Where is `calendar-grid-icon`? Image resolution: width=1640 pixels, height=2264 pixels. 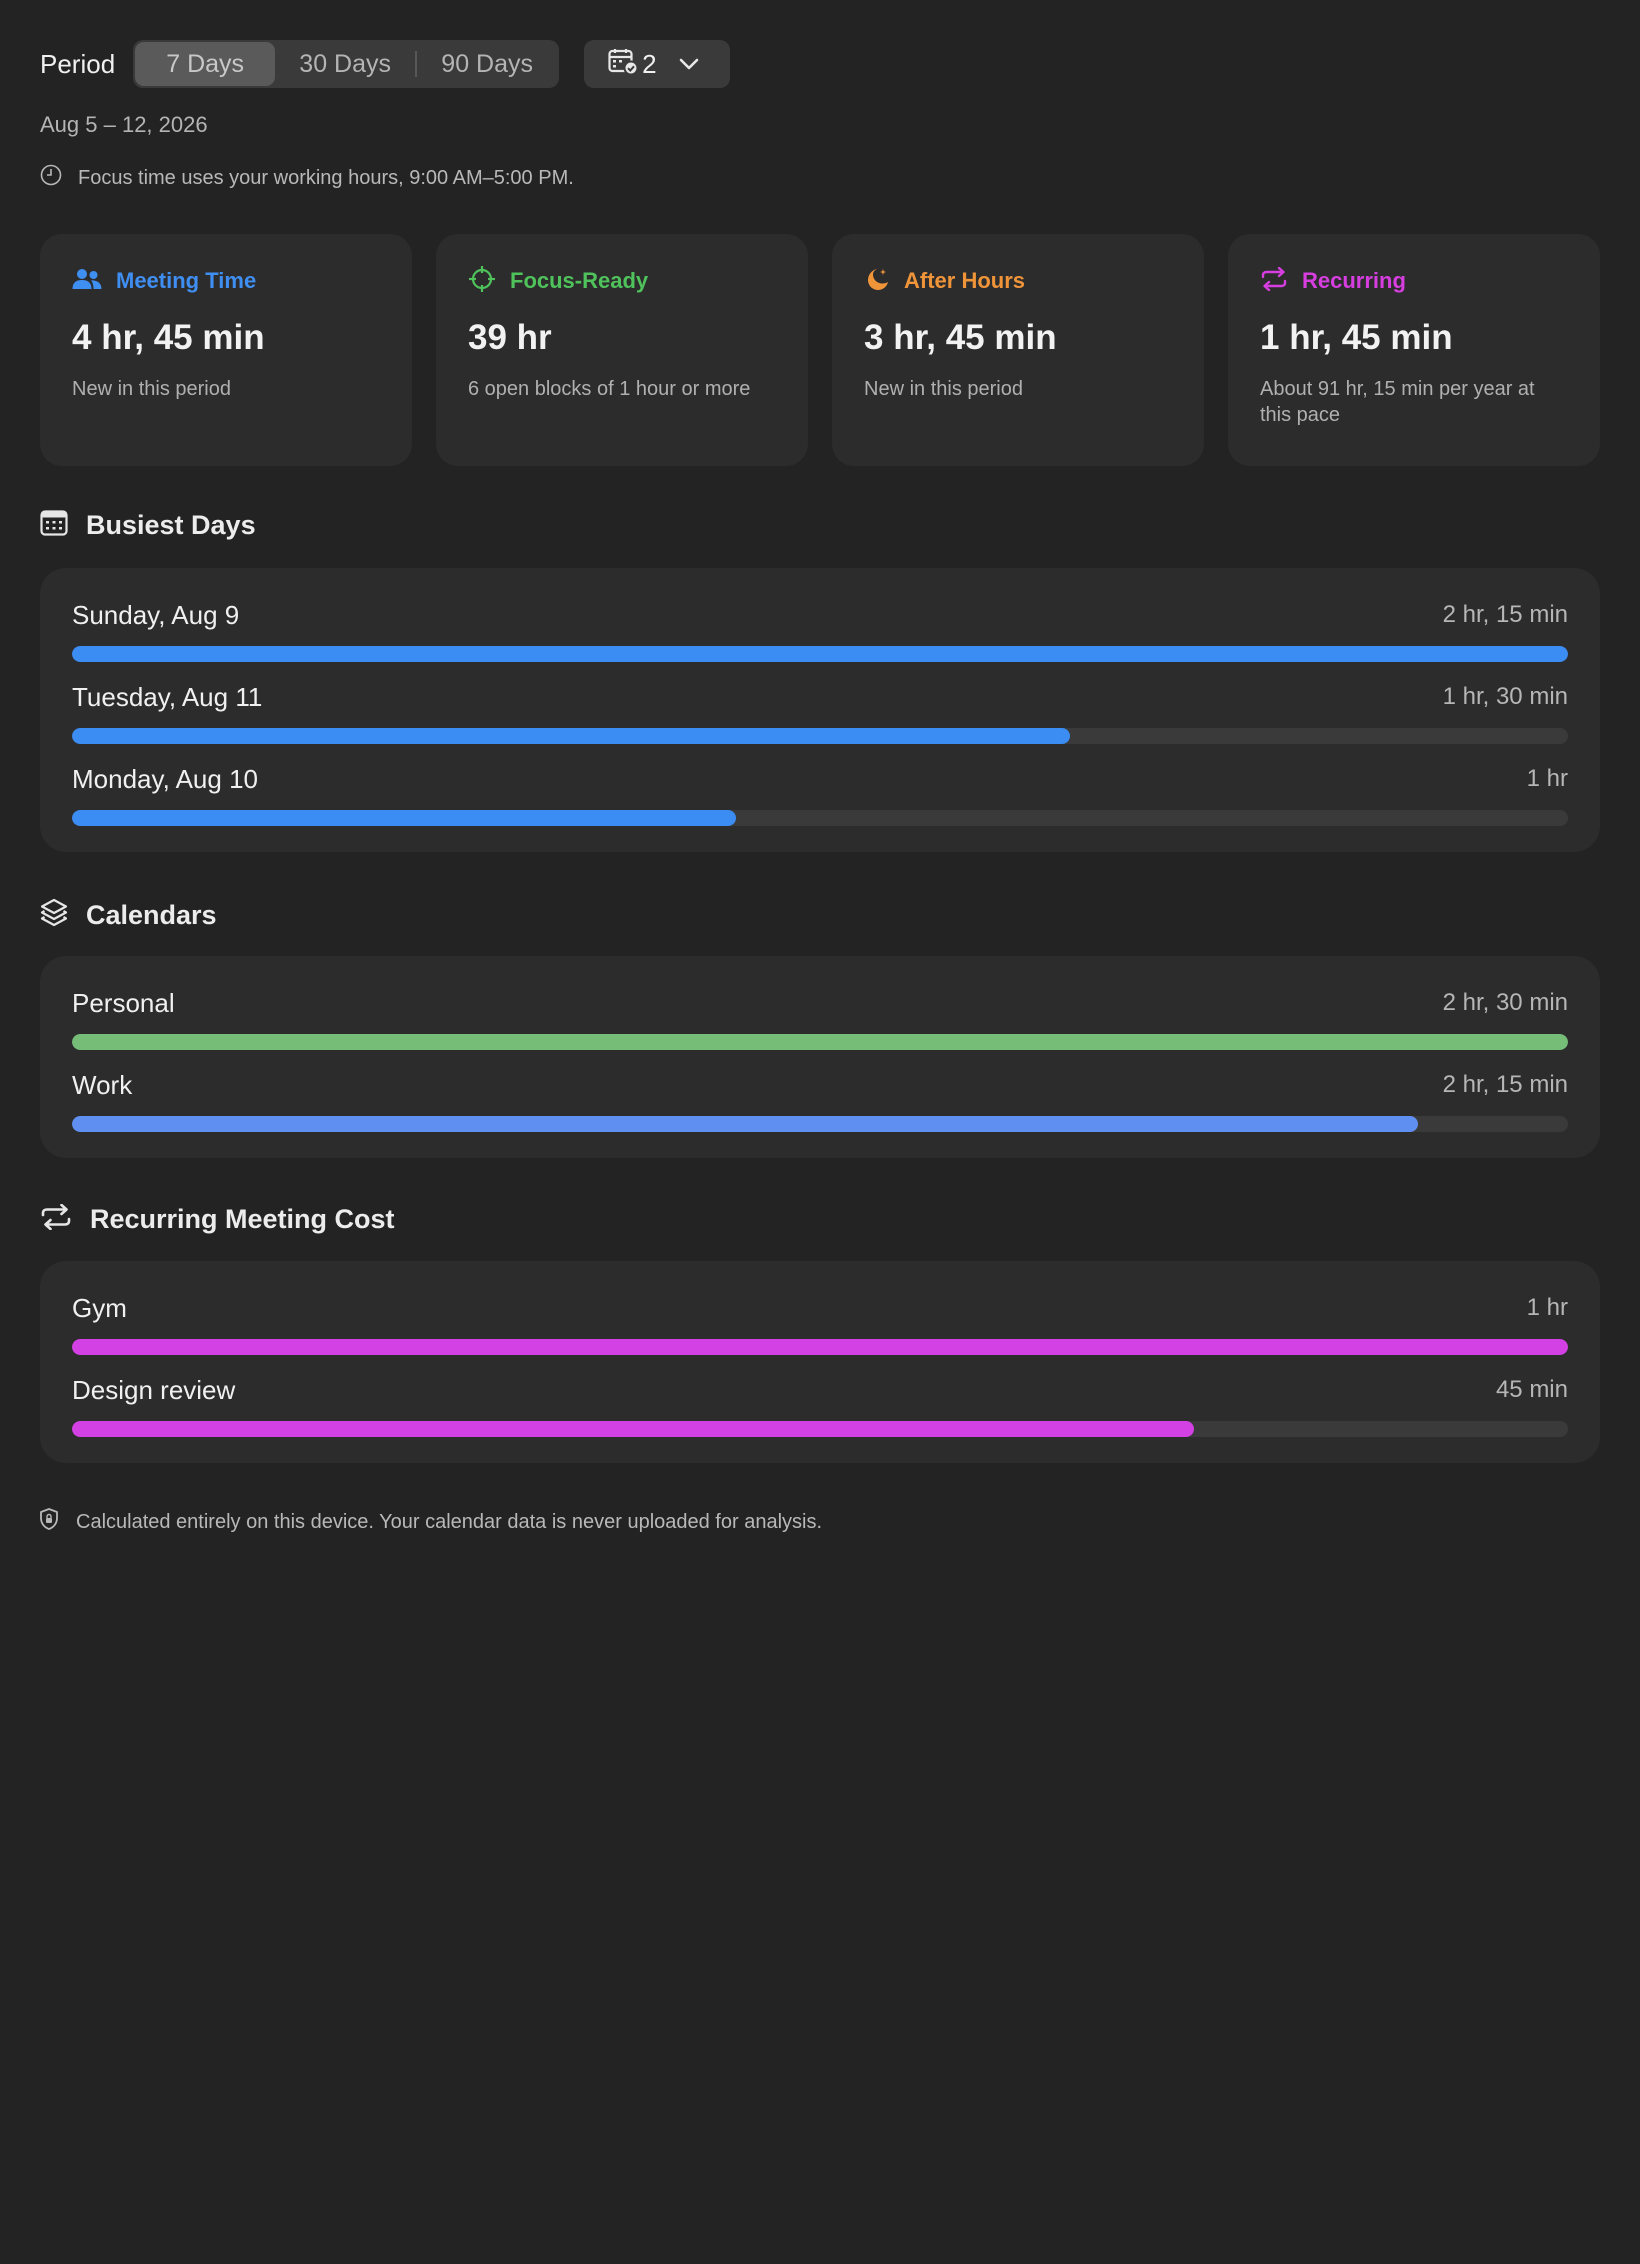 calendar-grid-icon is located at coordinates (63, 525).